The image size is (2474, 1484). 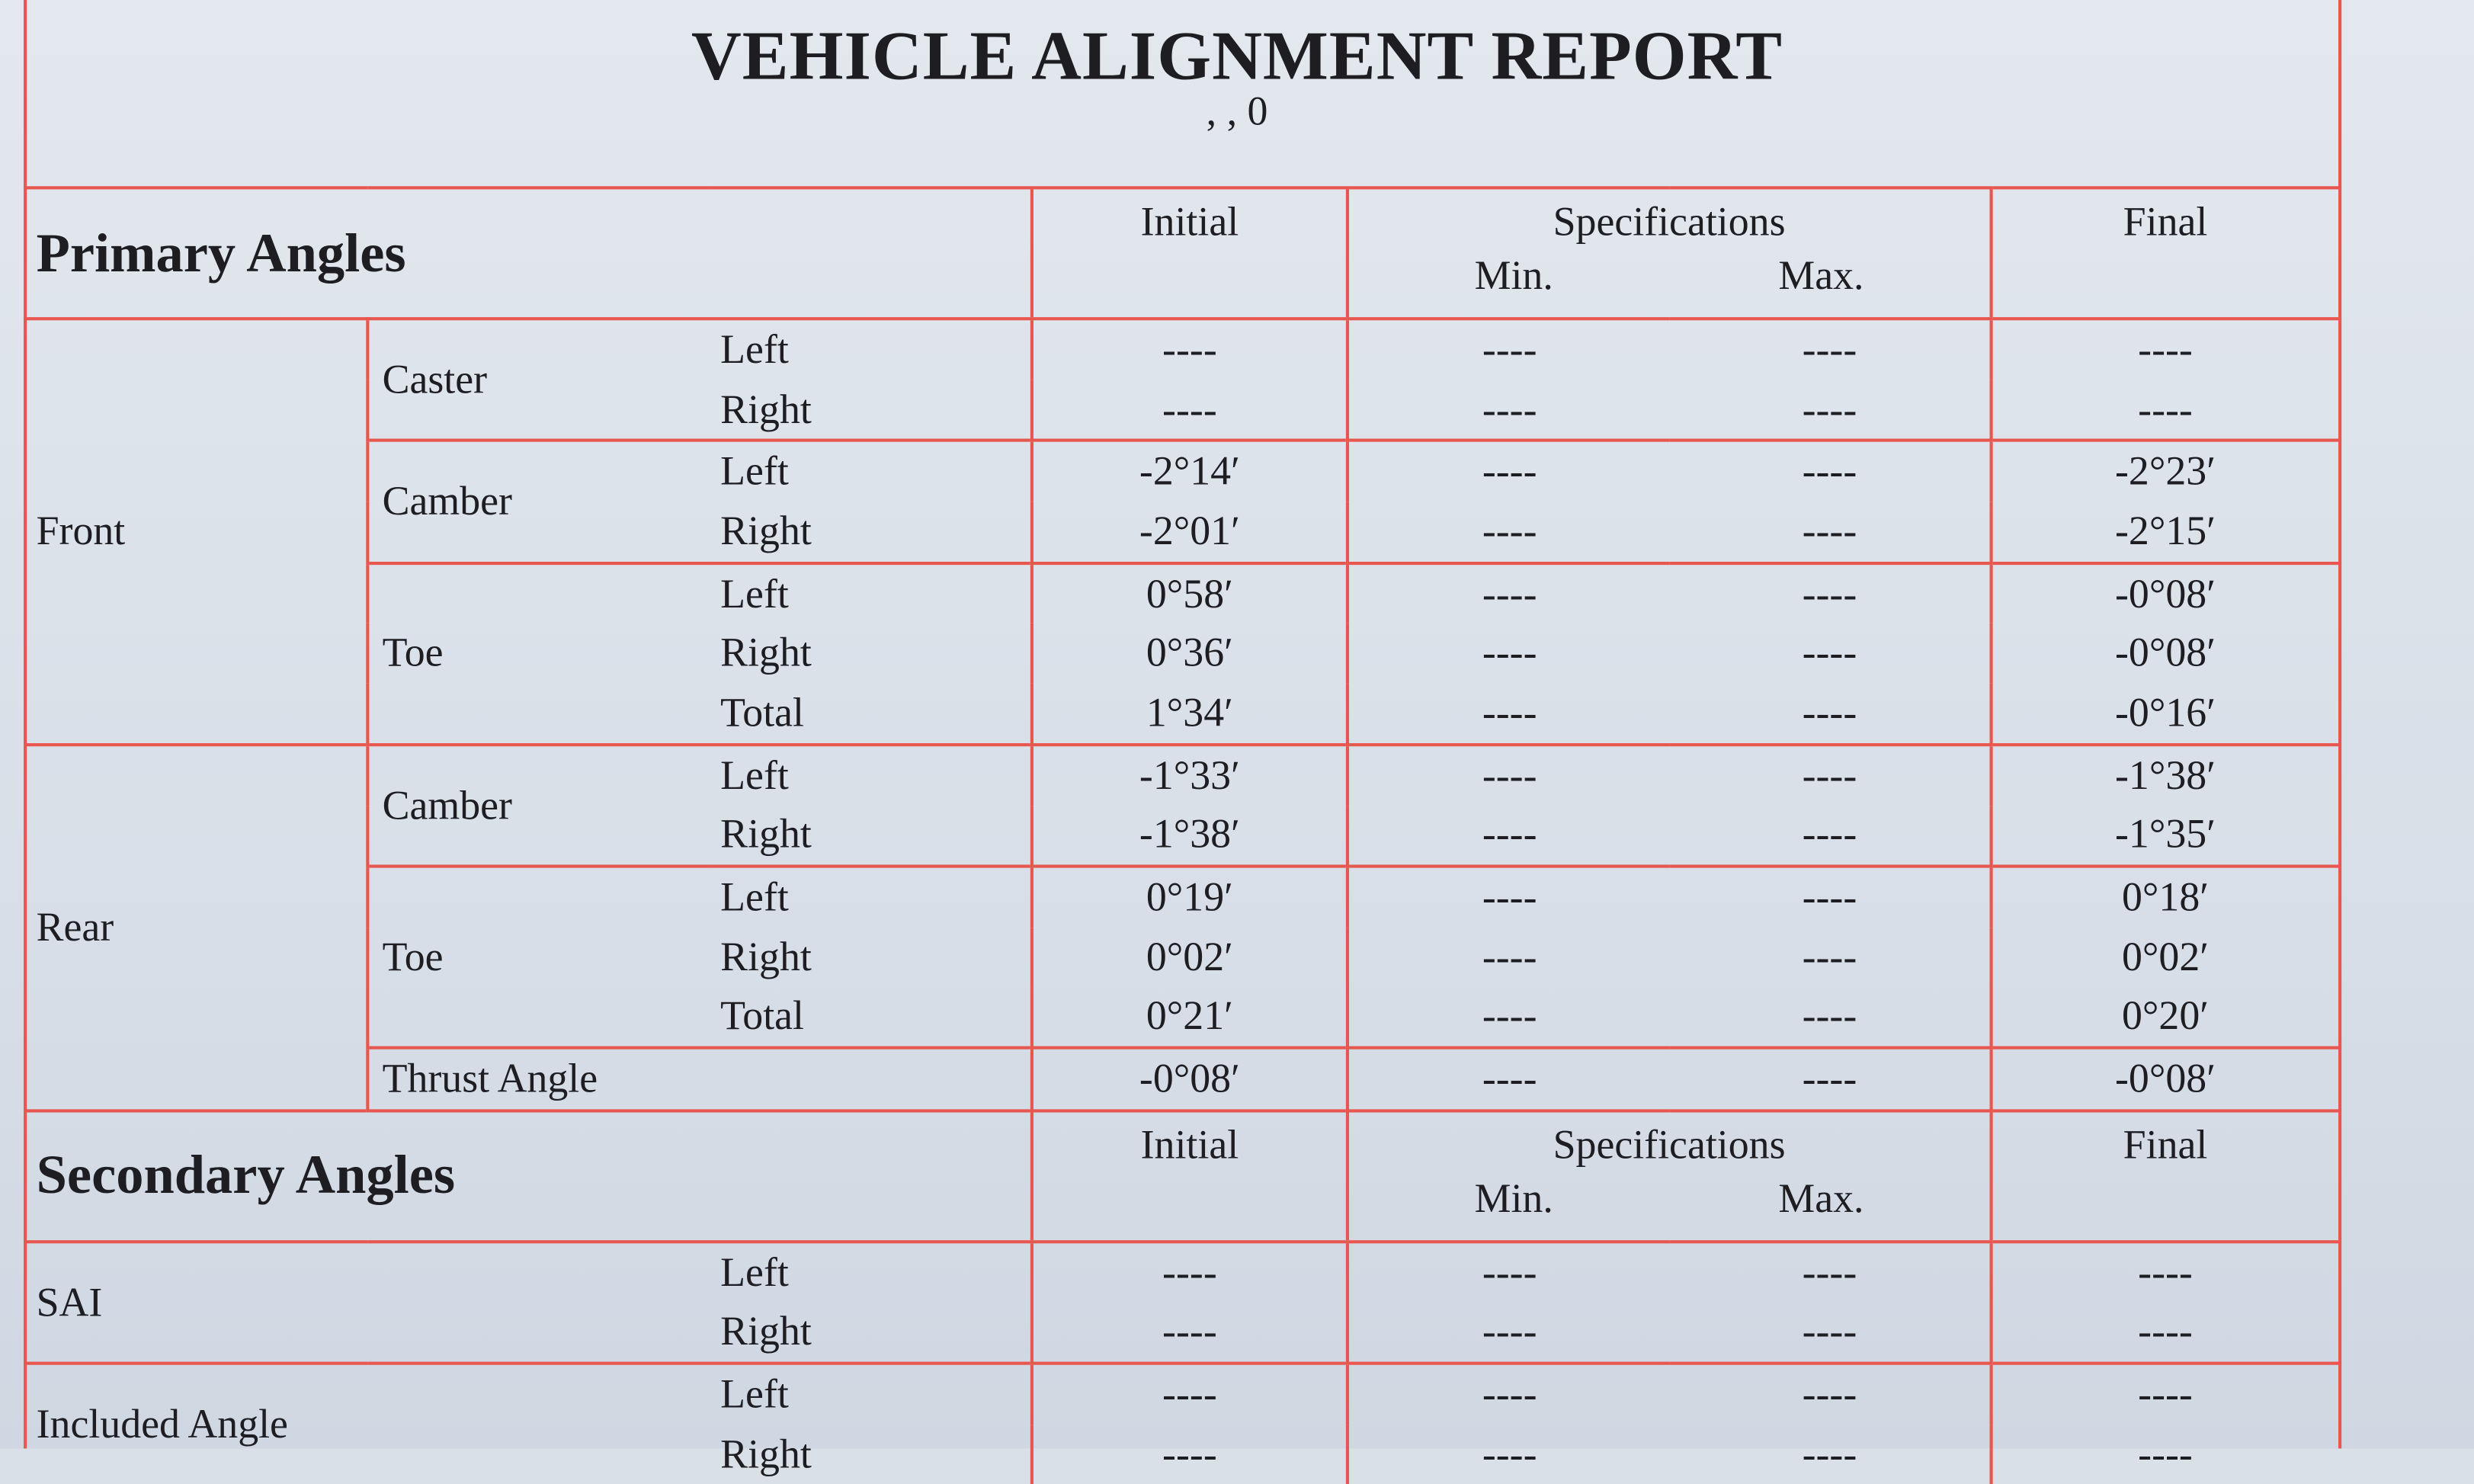 I want to click on final-value: -1°35′, so click(x=2163, y=836).